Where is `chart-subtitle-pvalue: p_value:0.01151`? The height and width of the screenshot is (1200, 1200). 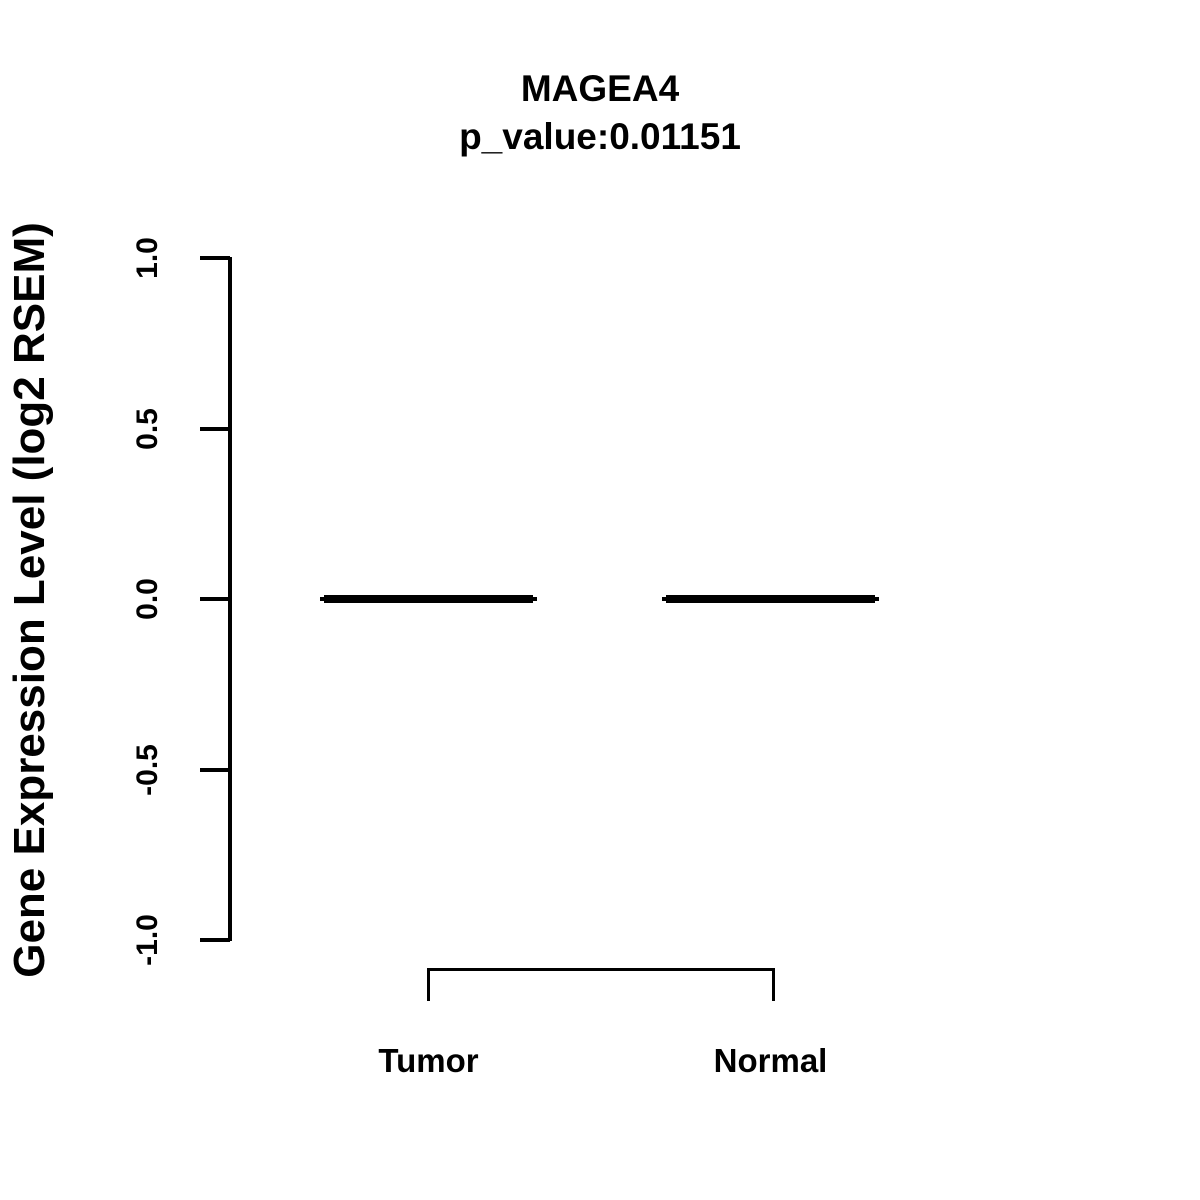
chart-subtitle-pvalue: p_value:0.01151 is located at coordinates (600, 136).